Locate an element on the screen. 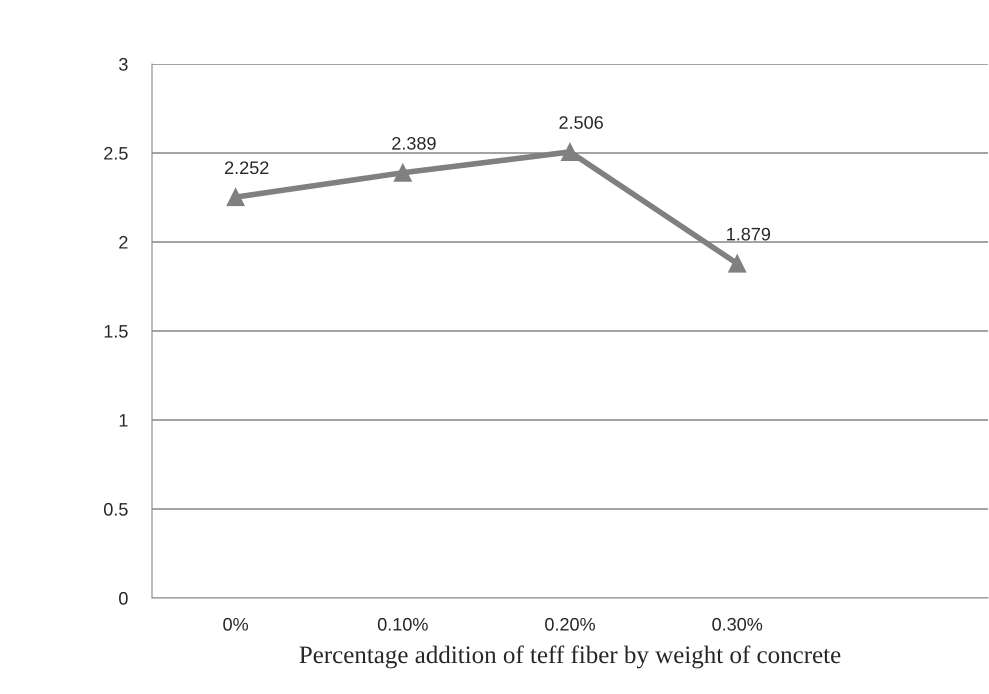 The image size is (989, 694). y-tick-label: 1.5 is located at coordinates (116, 331).